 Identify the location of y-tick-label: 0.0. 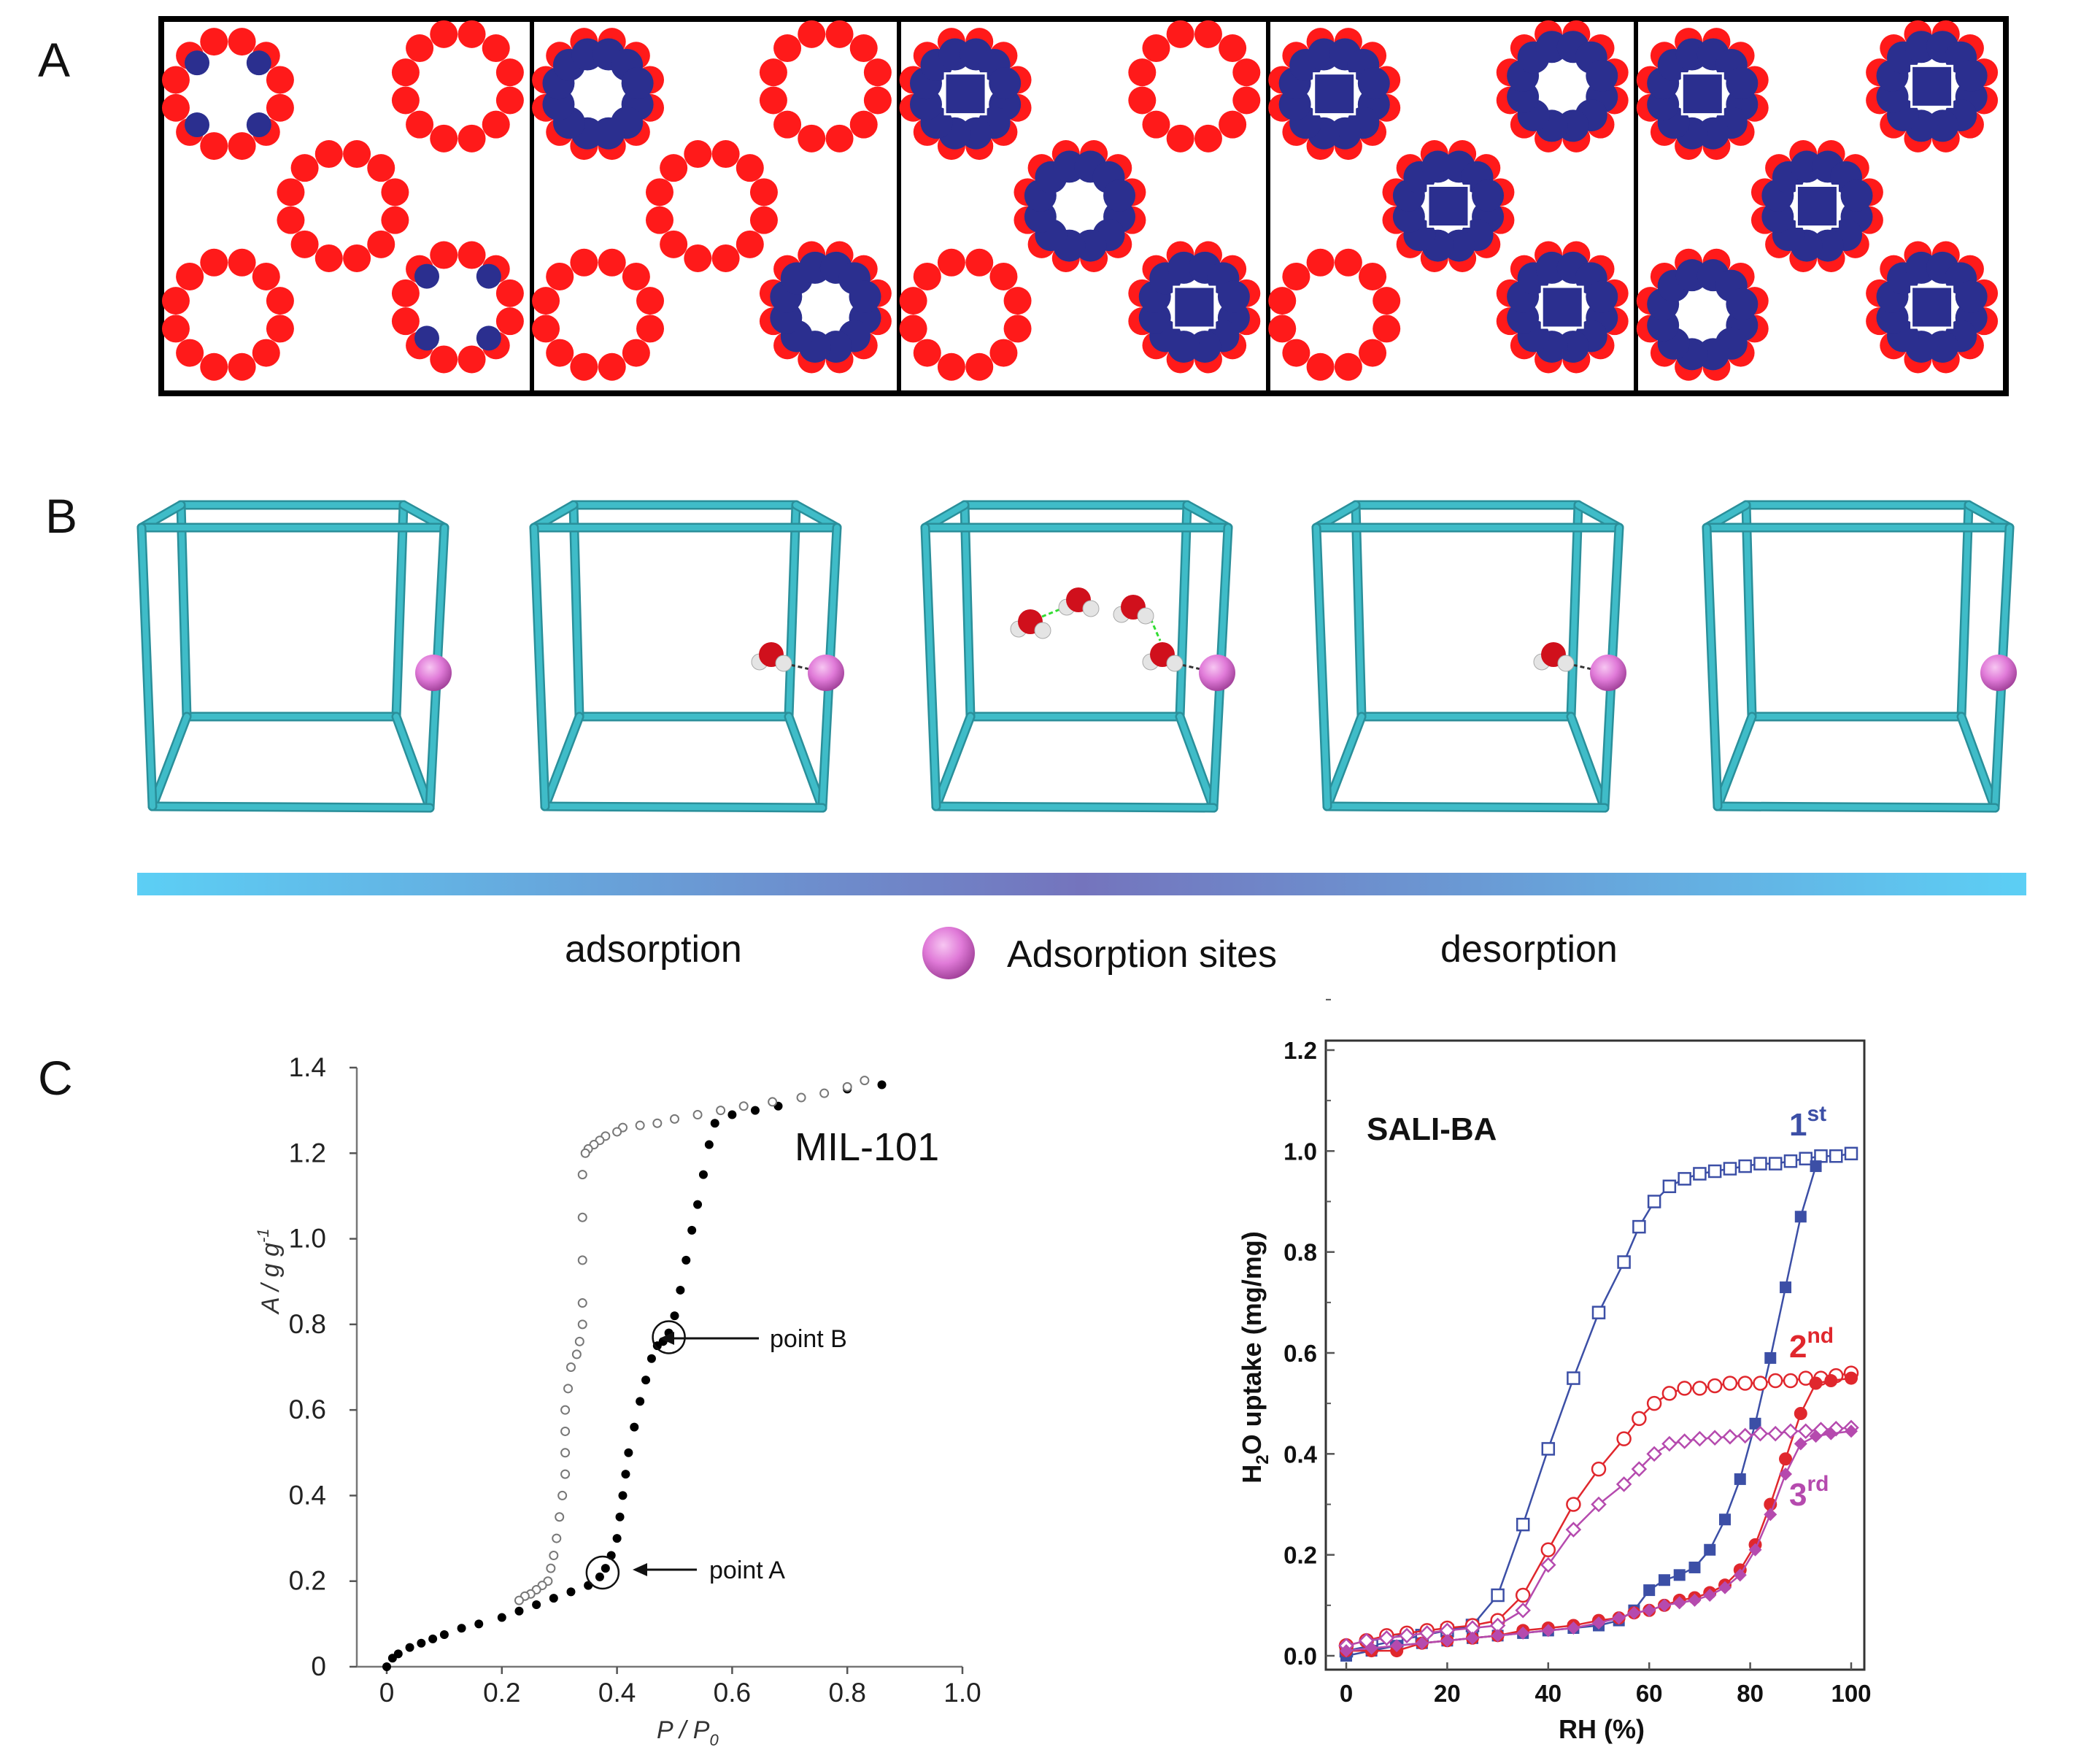
(1300, 1657).